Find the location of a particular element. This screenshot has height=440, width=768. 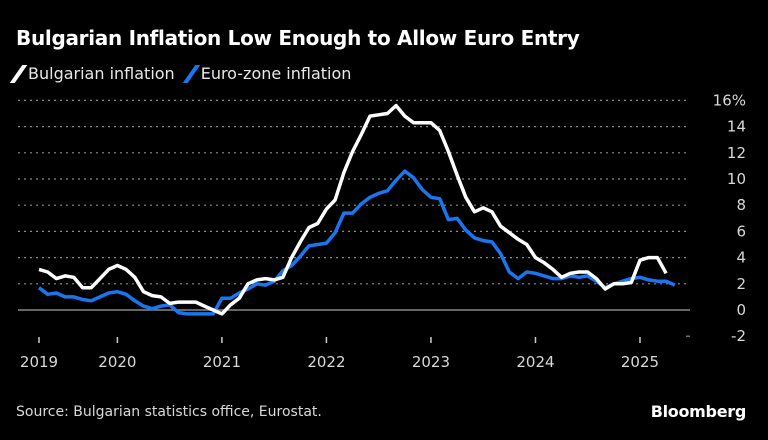

x-tick-label: 2021 is located at coordinates (222, 362).